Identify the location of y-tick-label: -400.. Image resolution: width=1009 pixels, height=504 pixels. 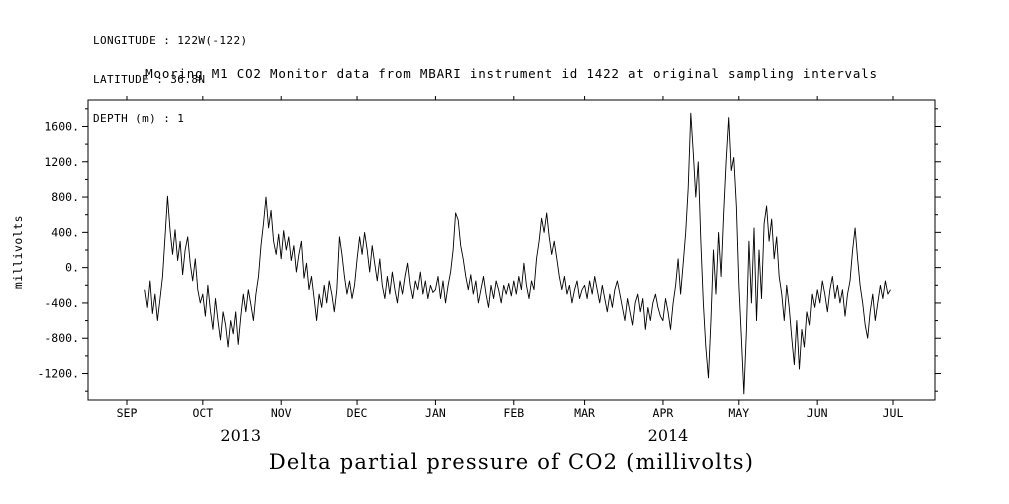
(61, 303).